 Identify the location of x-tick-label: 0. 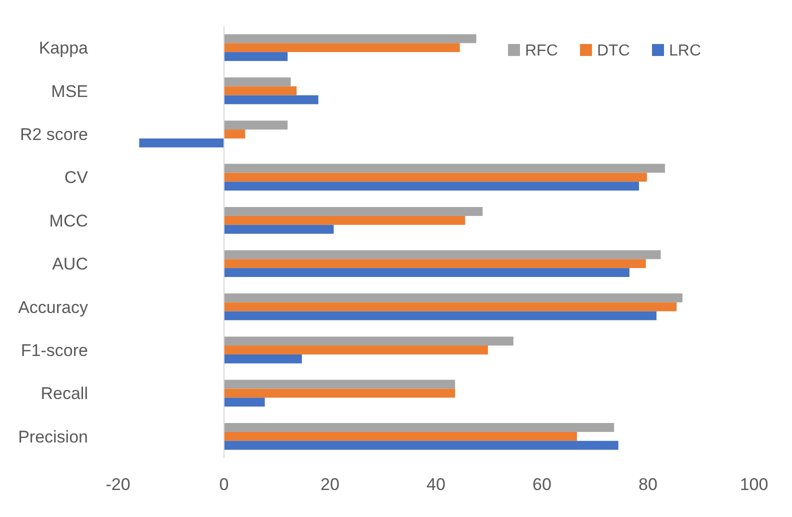
(224, 484).